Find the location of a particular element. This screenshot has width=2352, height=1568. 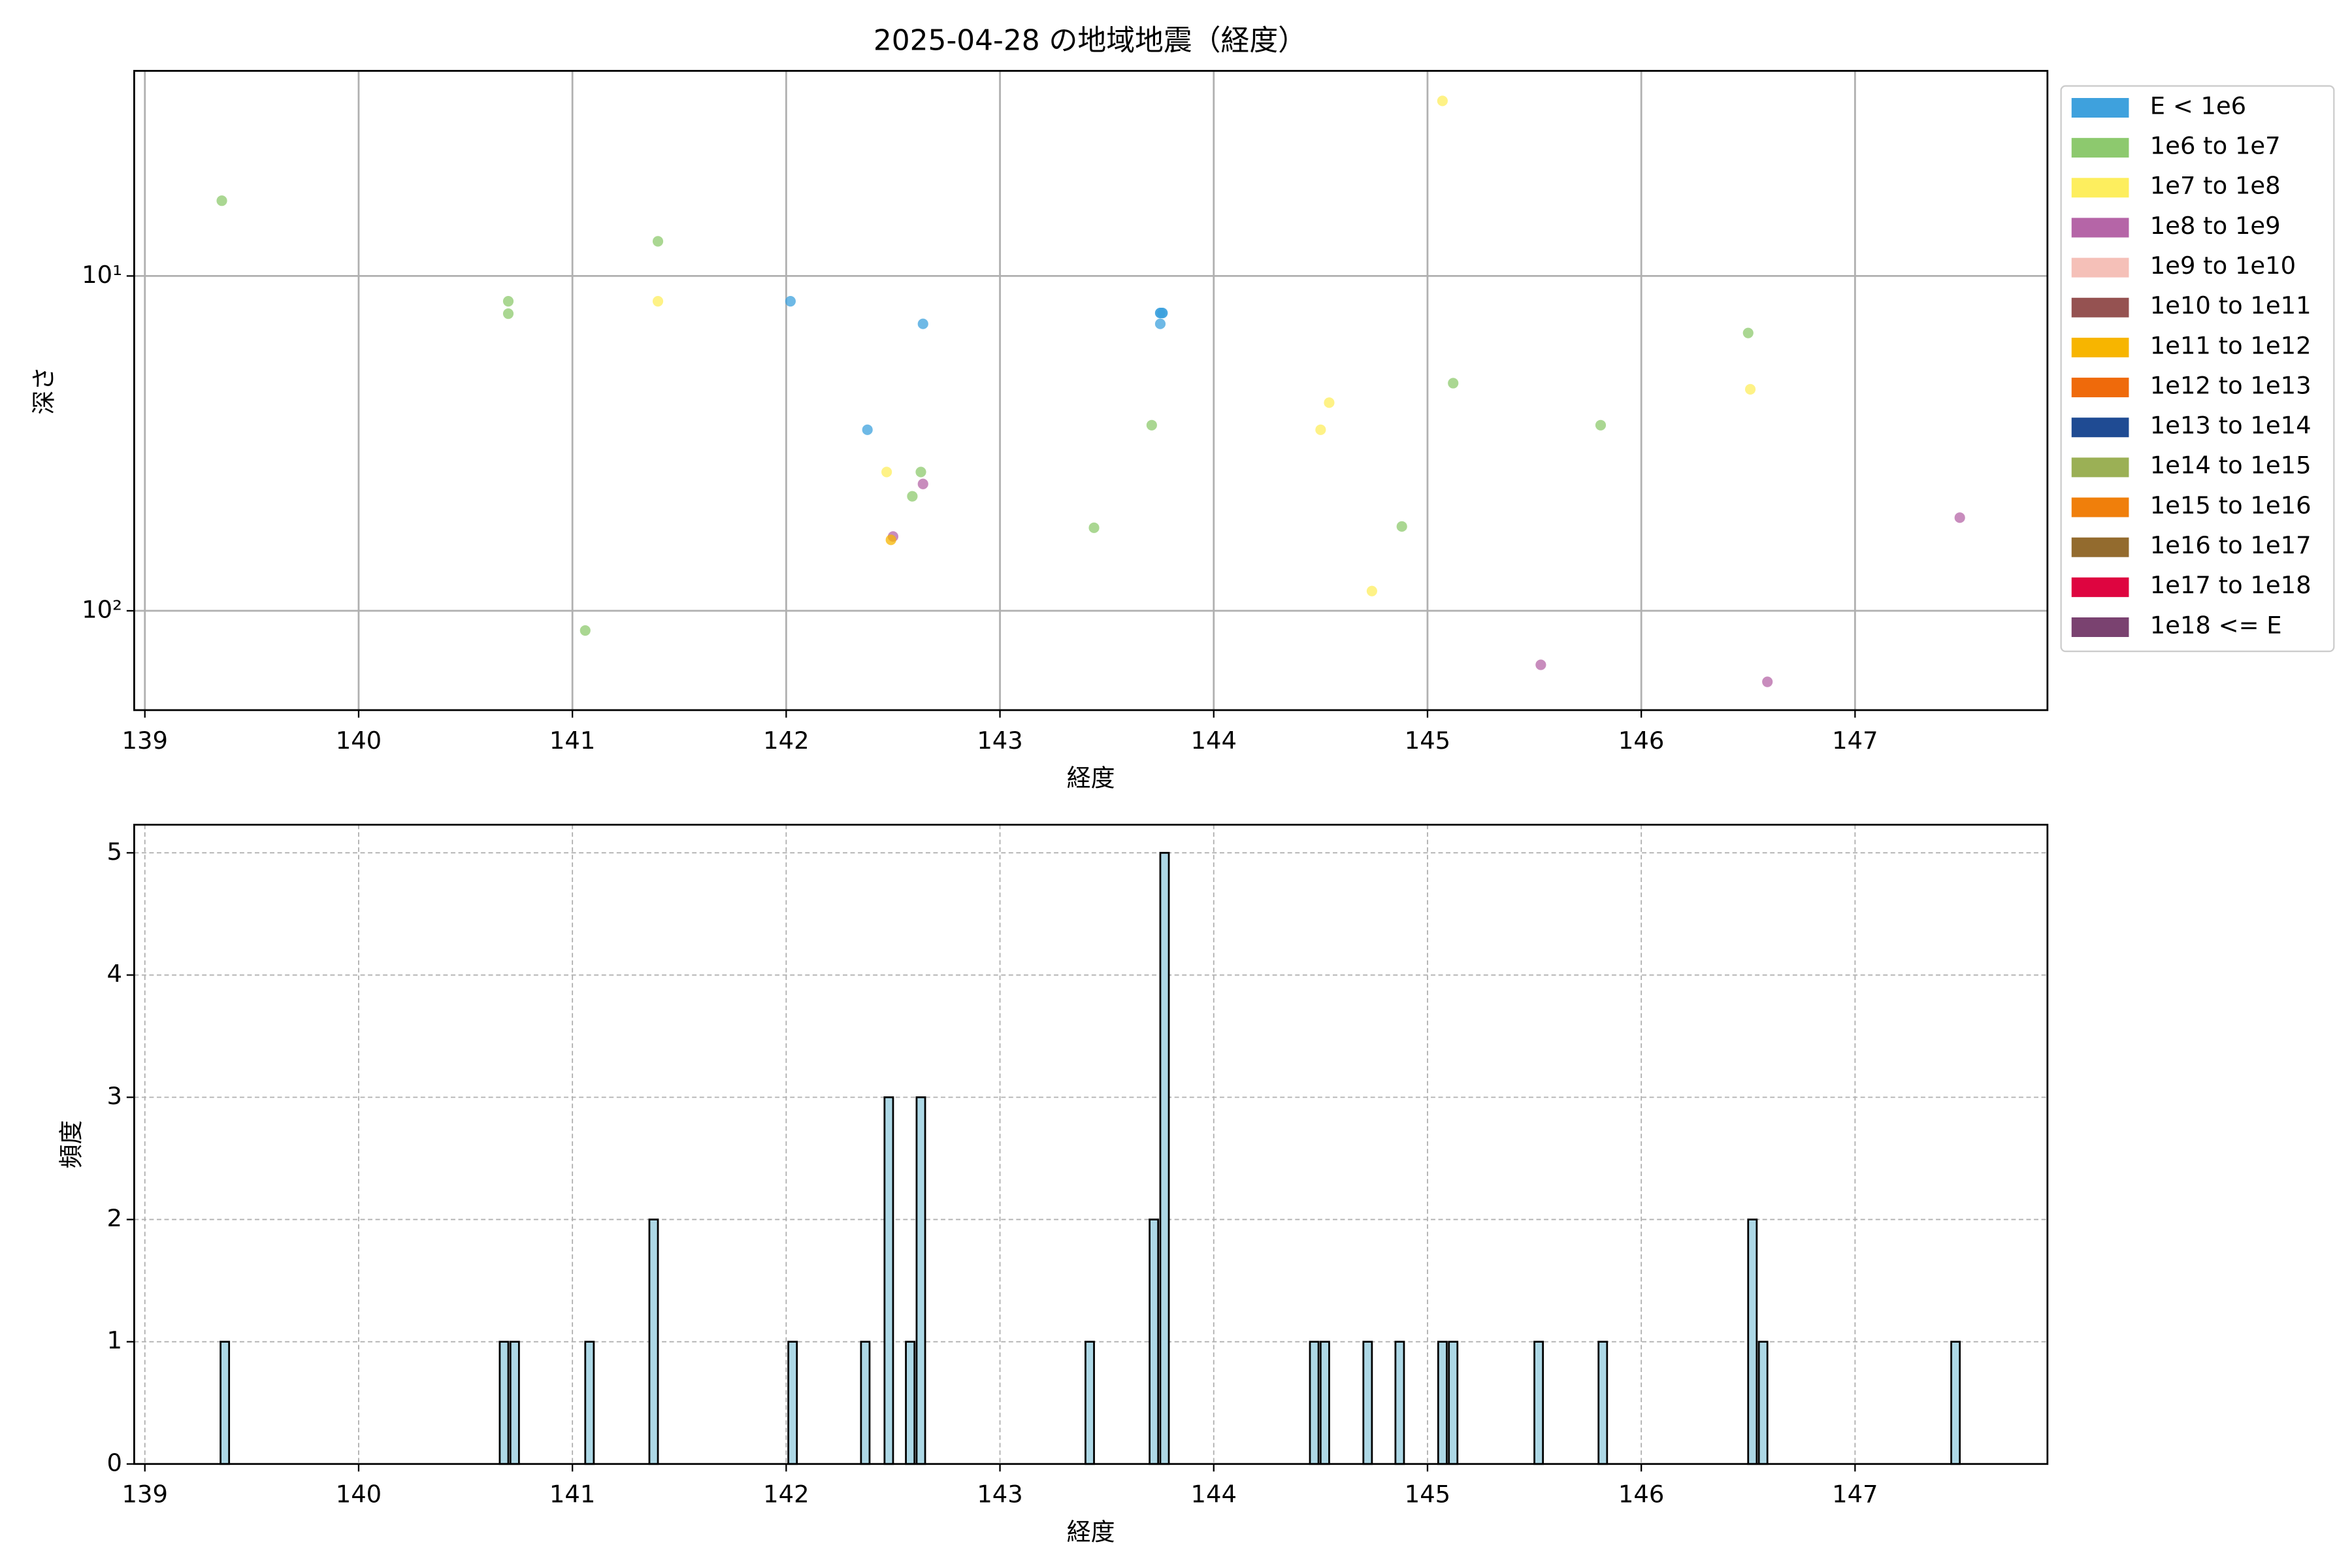

y-tick-label: 10² is located at coordinates (102, 609).